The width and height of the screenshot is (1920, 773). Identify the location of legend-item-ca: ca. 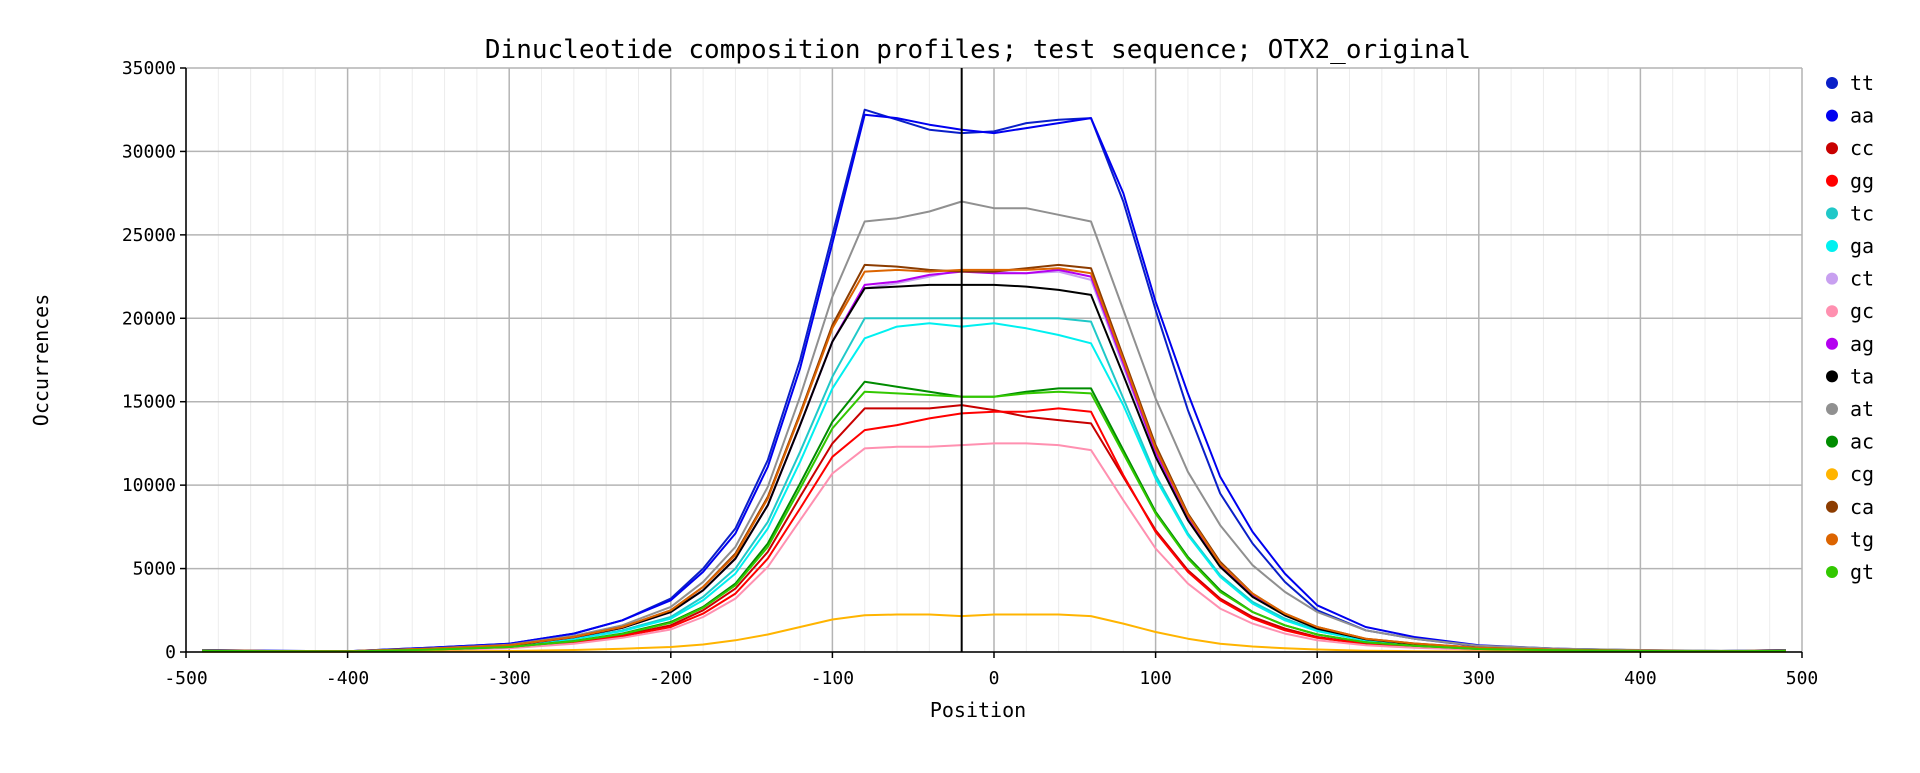
(1850, 507).